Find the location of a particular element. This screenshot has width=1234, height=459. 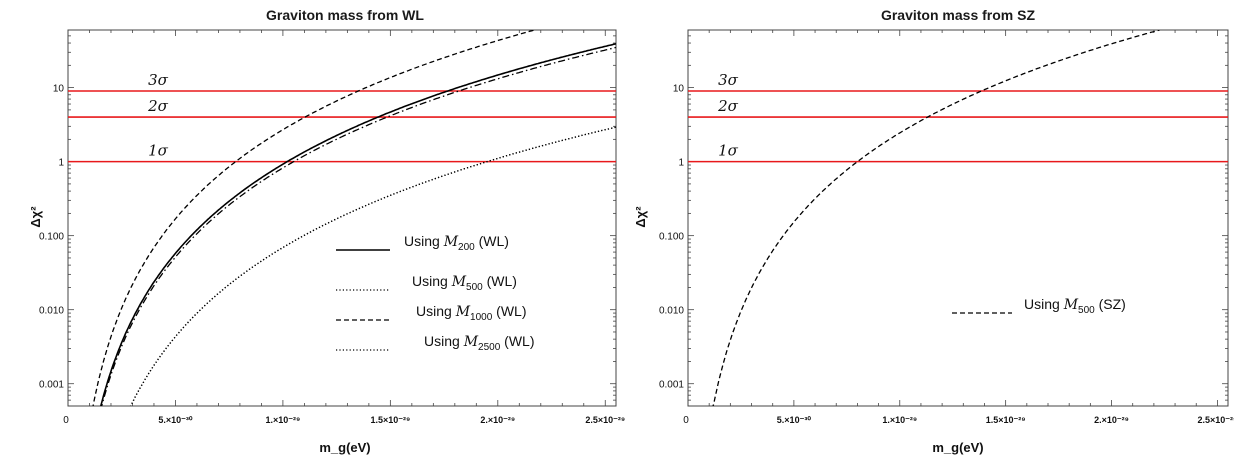

legend-label-1: Using M500 (SZ) is located at coordinates (1075, 306).